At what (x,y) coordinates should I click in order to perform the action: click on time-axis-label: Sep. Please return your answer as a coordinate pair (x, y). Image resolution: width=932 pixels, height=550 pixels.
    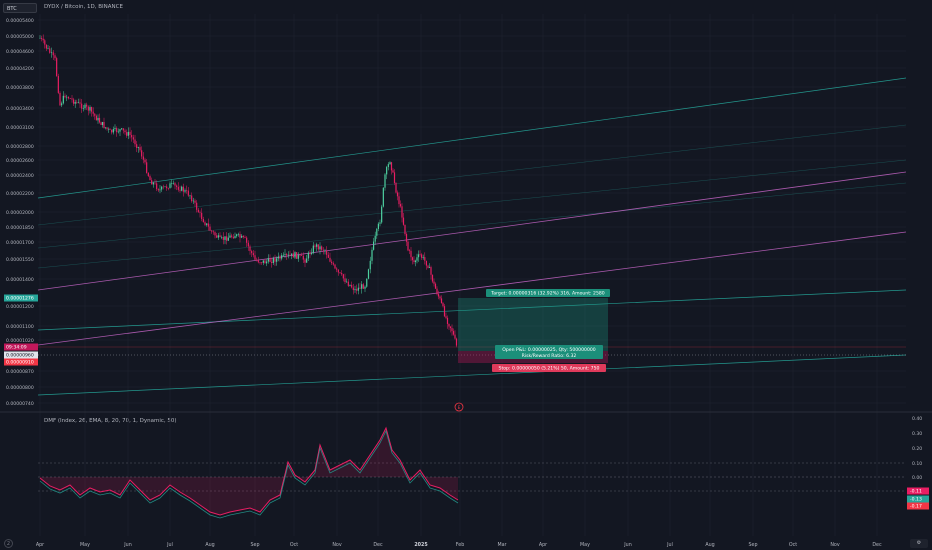
    Looking at the image, I should click on (254, 545).